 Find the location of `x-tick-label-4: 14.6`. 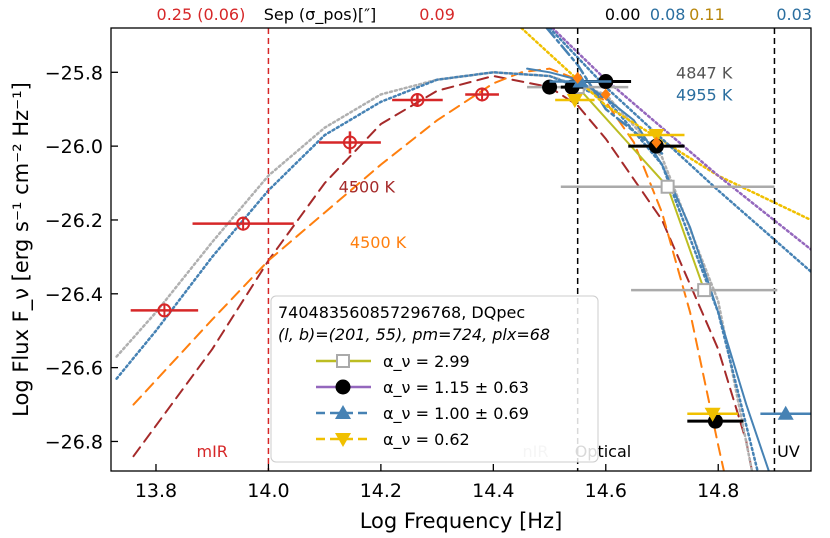

x-tick-label-4: 14.6 is located at coordinates (606, 491).